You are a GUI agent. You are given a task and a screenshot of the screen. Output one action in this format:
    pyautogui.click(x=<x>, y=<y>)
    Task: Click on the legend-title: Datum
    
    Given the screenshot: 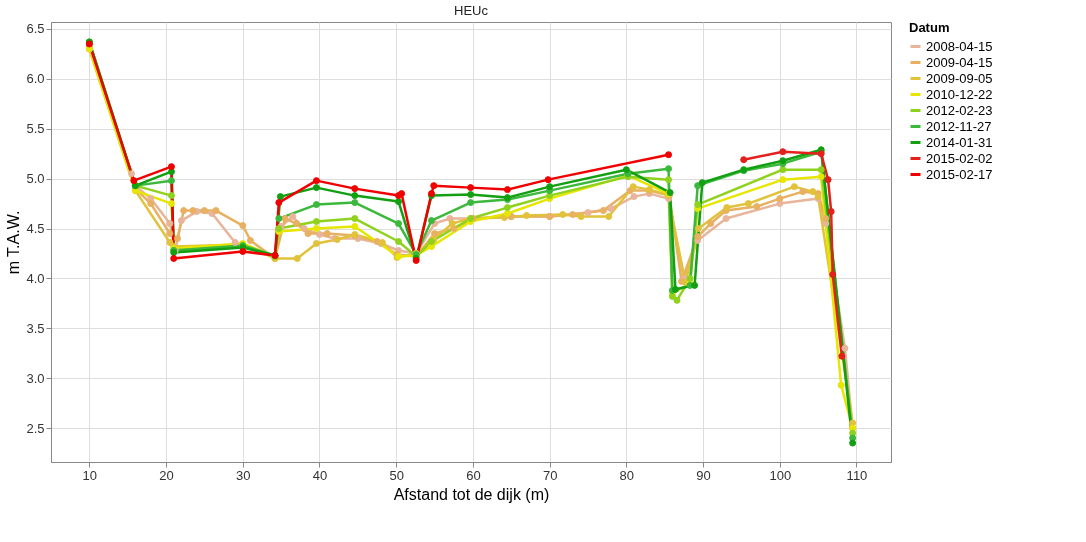 What is the action you would take?
    pyautogui.click(x=929, y=27)
    